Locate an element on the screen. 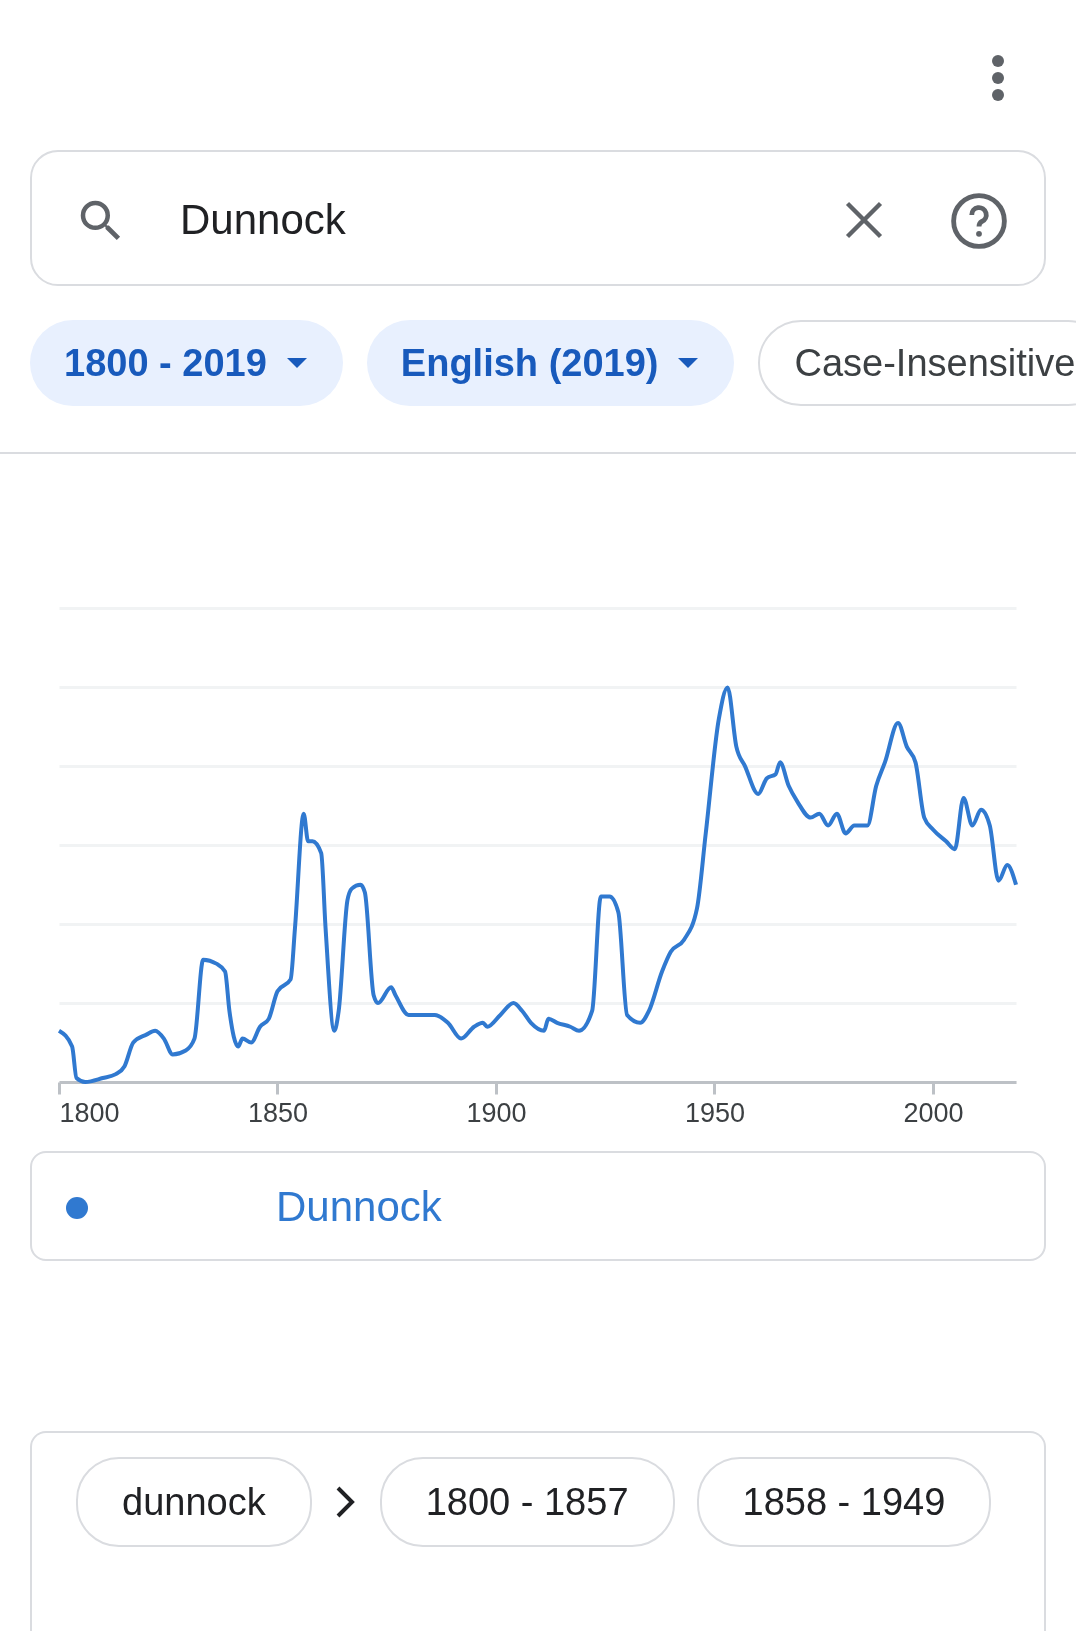 Image resolution: width=1076 pixels, height=1636 pixels. text: 1800 - 1857 is located at coordinates (527, 1502).